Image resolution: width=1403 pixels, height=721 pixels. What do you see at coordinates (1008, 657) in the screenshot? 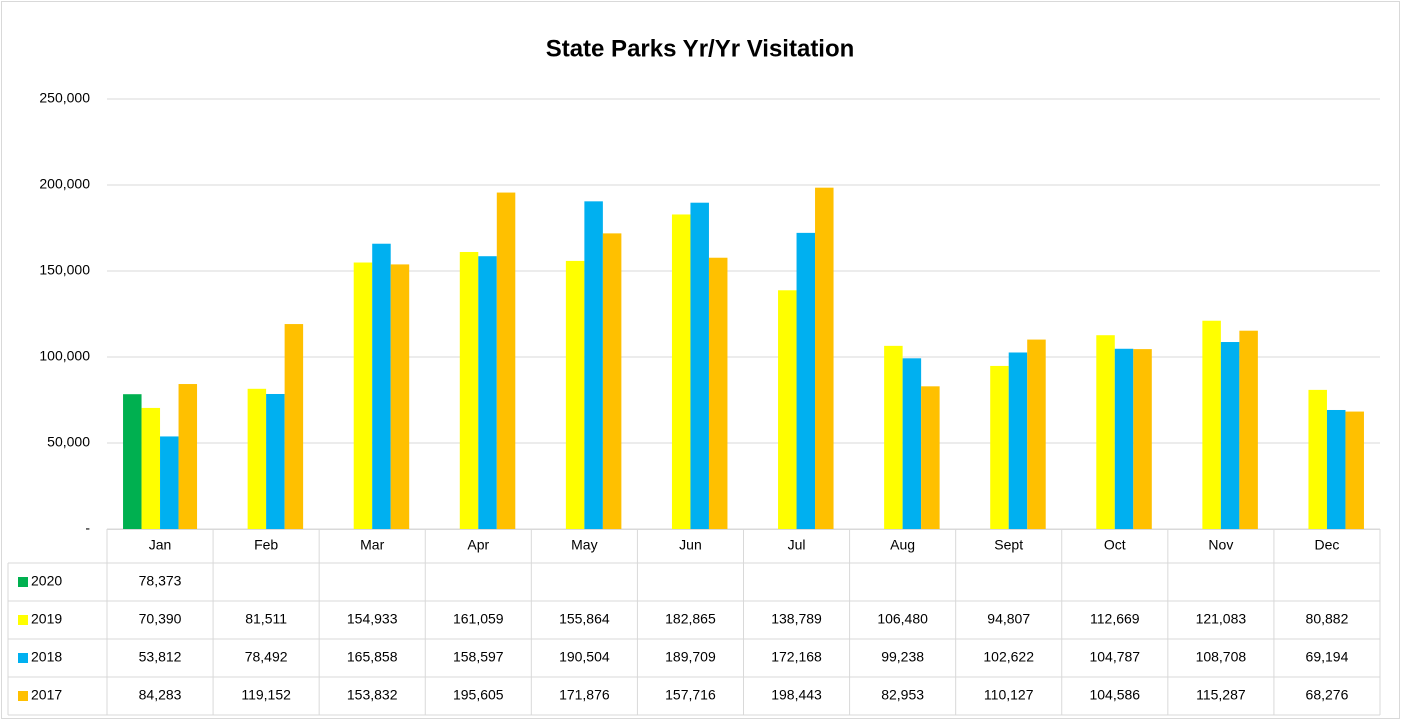
I see `table-value: 102,622` at bounding box center [1008, 657].